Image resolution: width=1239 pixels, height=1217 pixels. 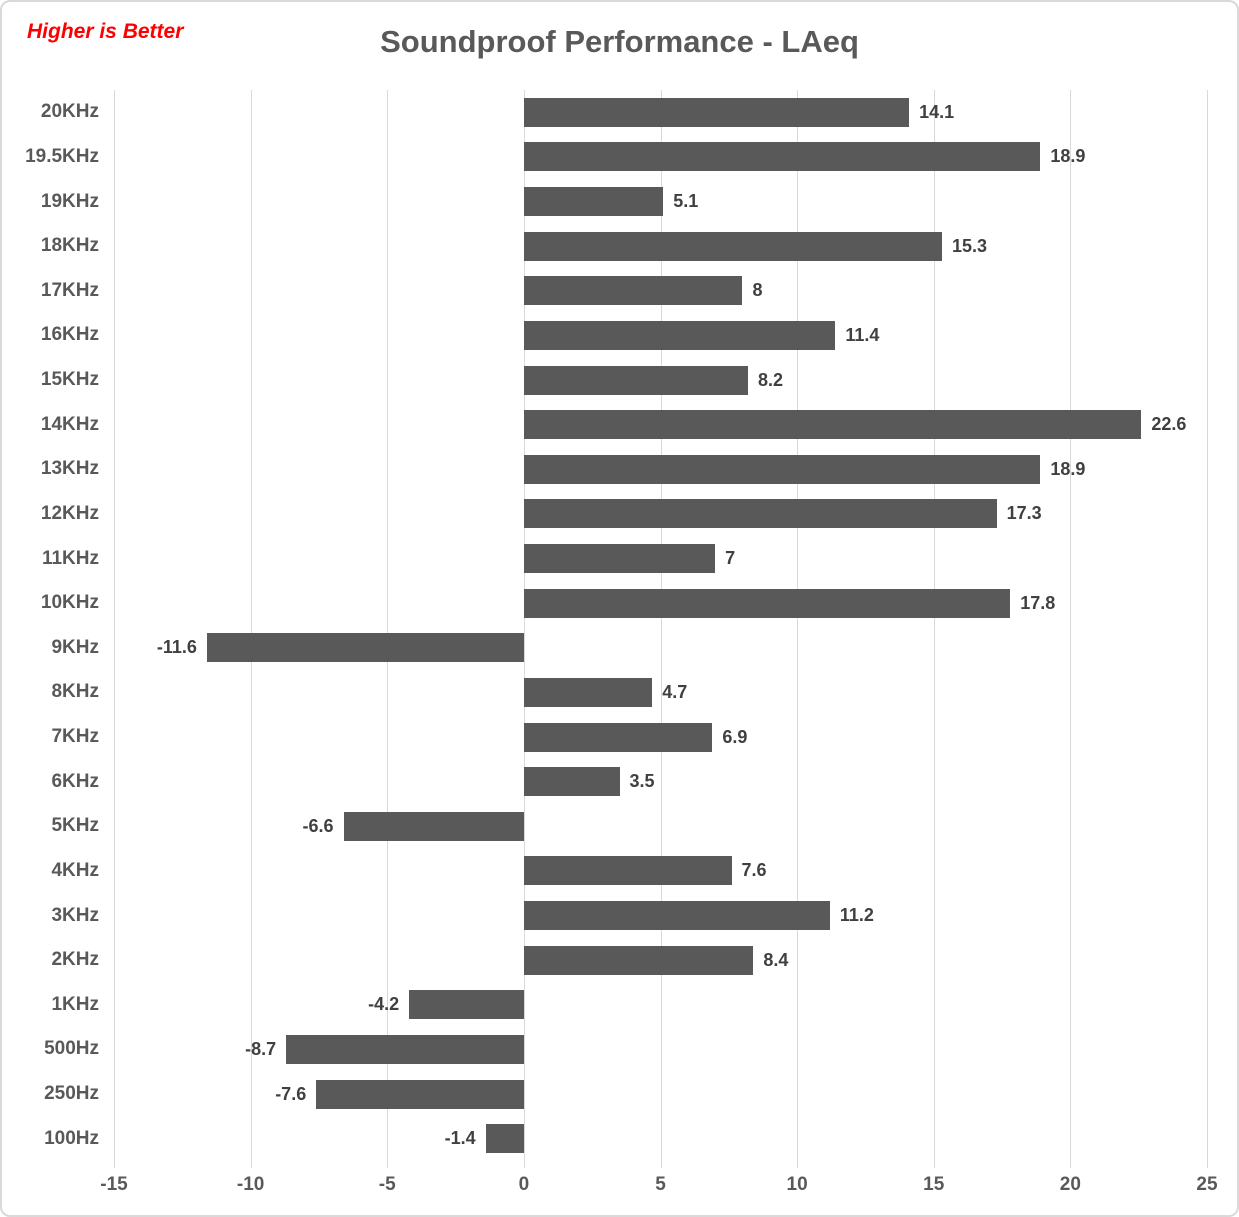 I want to click on category-label: 14KHz, so click(x=69, y=424).